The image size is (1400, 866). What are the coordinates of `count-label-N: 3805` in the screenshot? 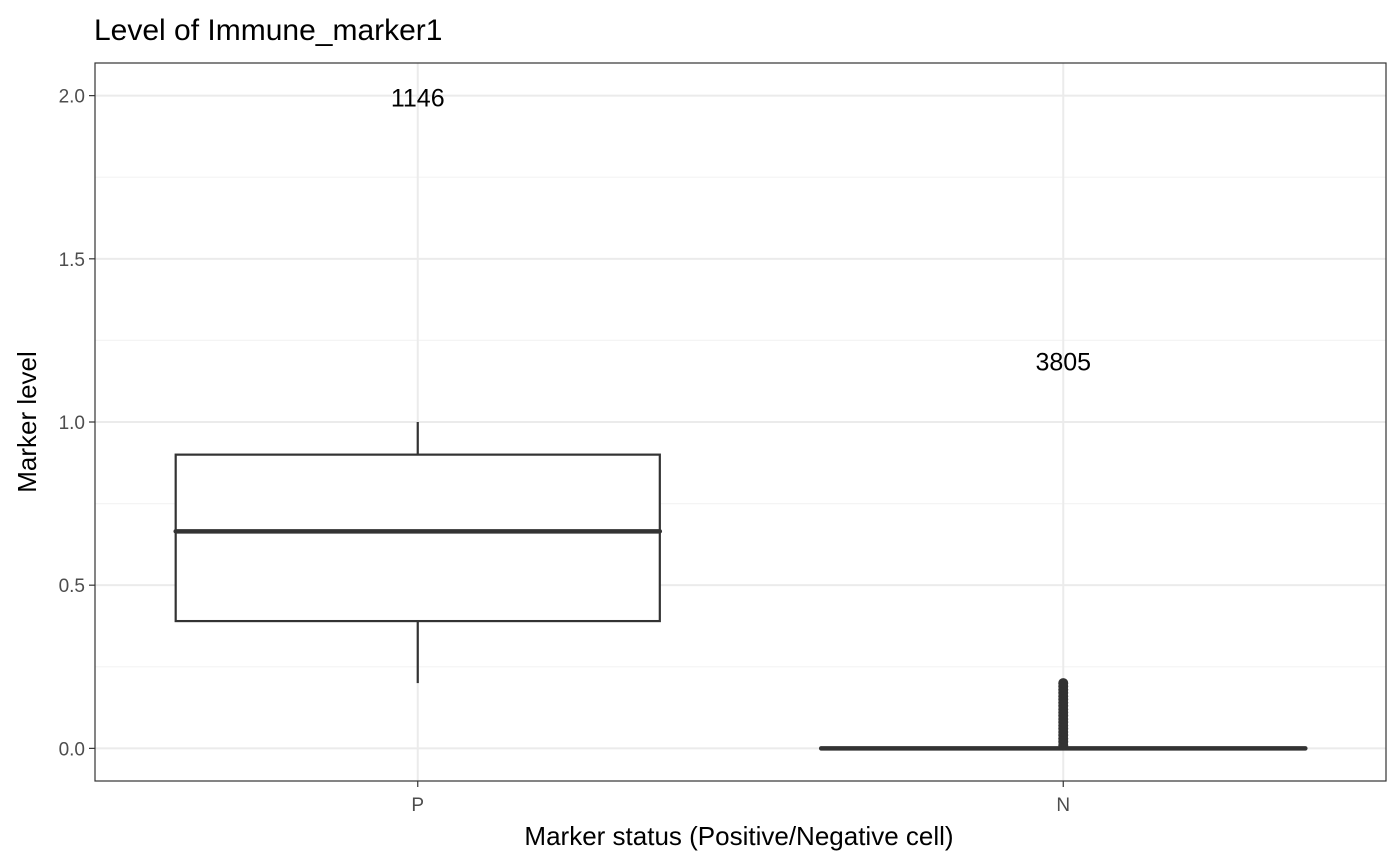 It's located at (1063, 363).